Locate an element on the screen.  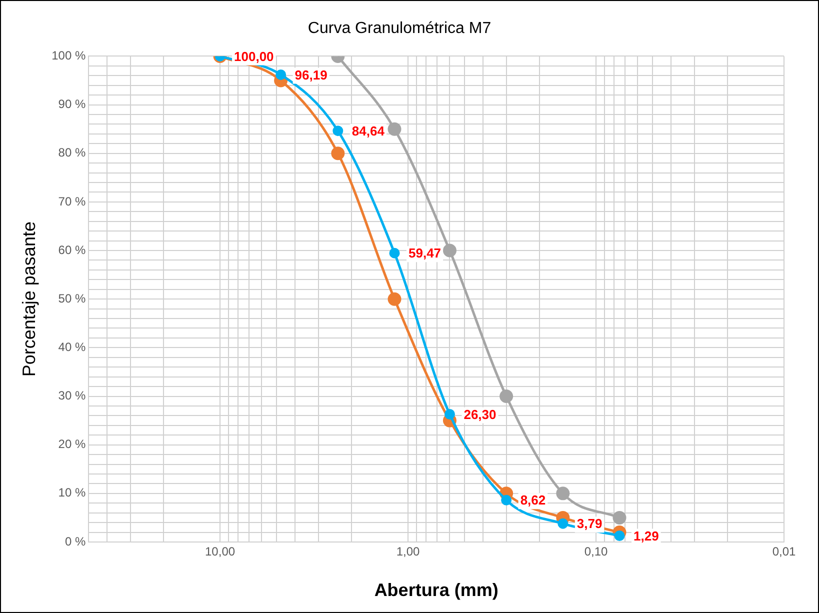
y-tick-label: 90 % is located at coordinates (72, 104).